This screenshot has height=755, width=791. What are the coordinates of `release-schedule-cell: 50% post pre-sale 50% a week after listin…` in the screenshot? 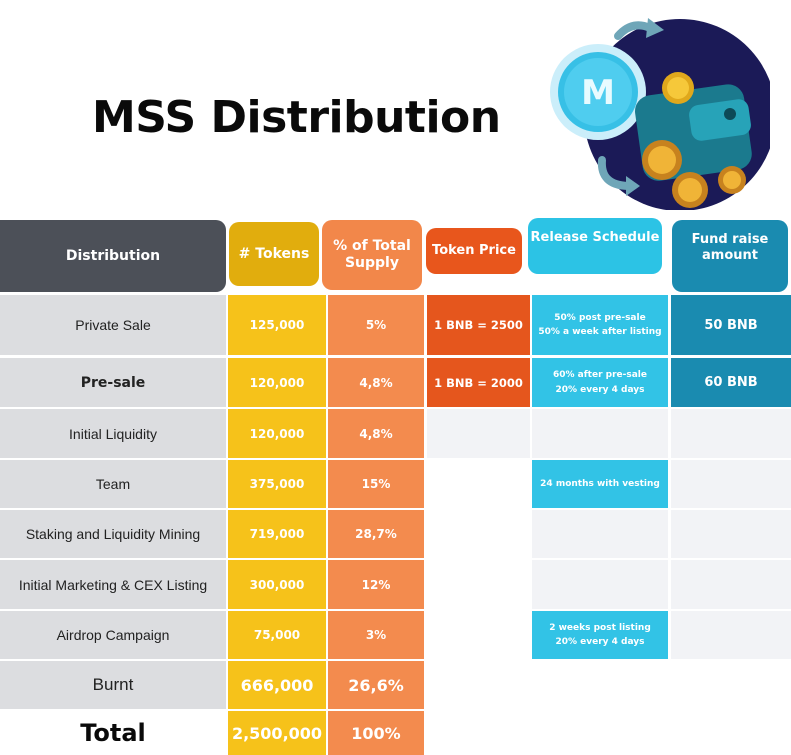 It's located at (600, 325).